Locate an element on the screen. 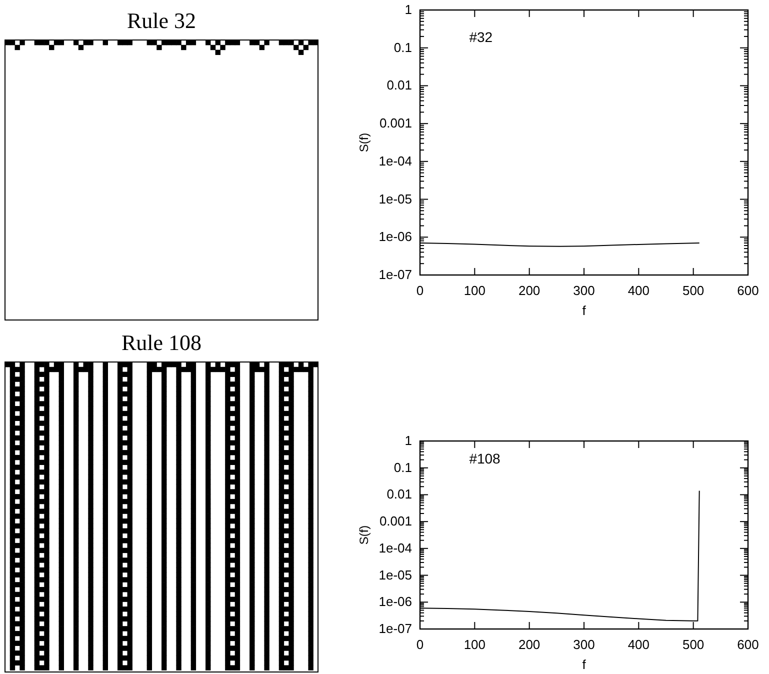  annotation: #32 is located at coordinates (481, 36).